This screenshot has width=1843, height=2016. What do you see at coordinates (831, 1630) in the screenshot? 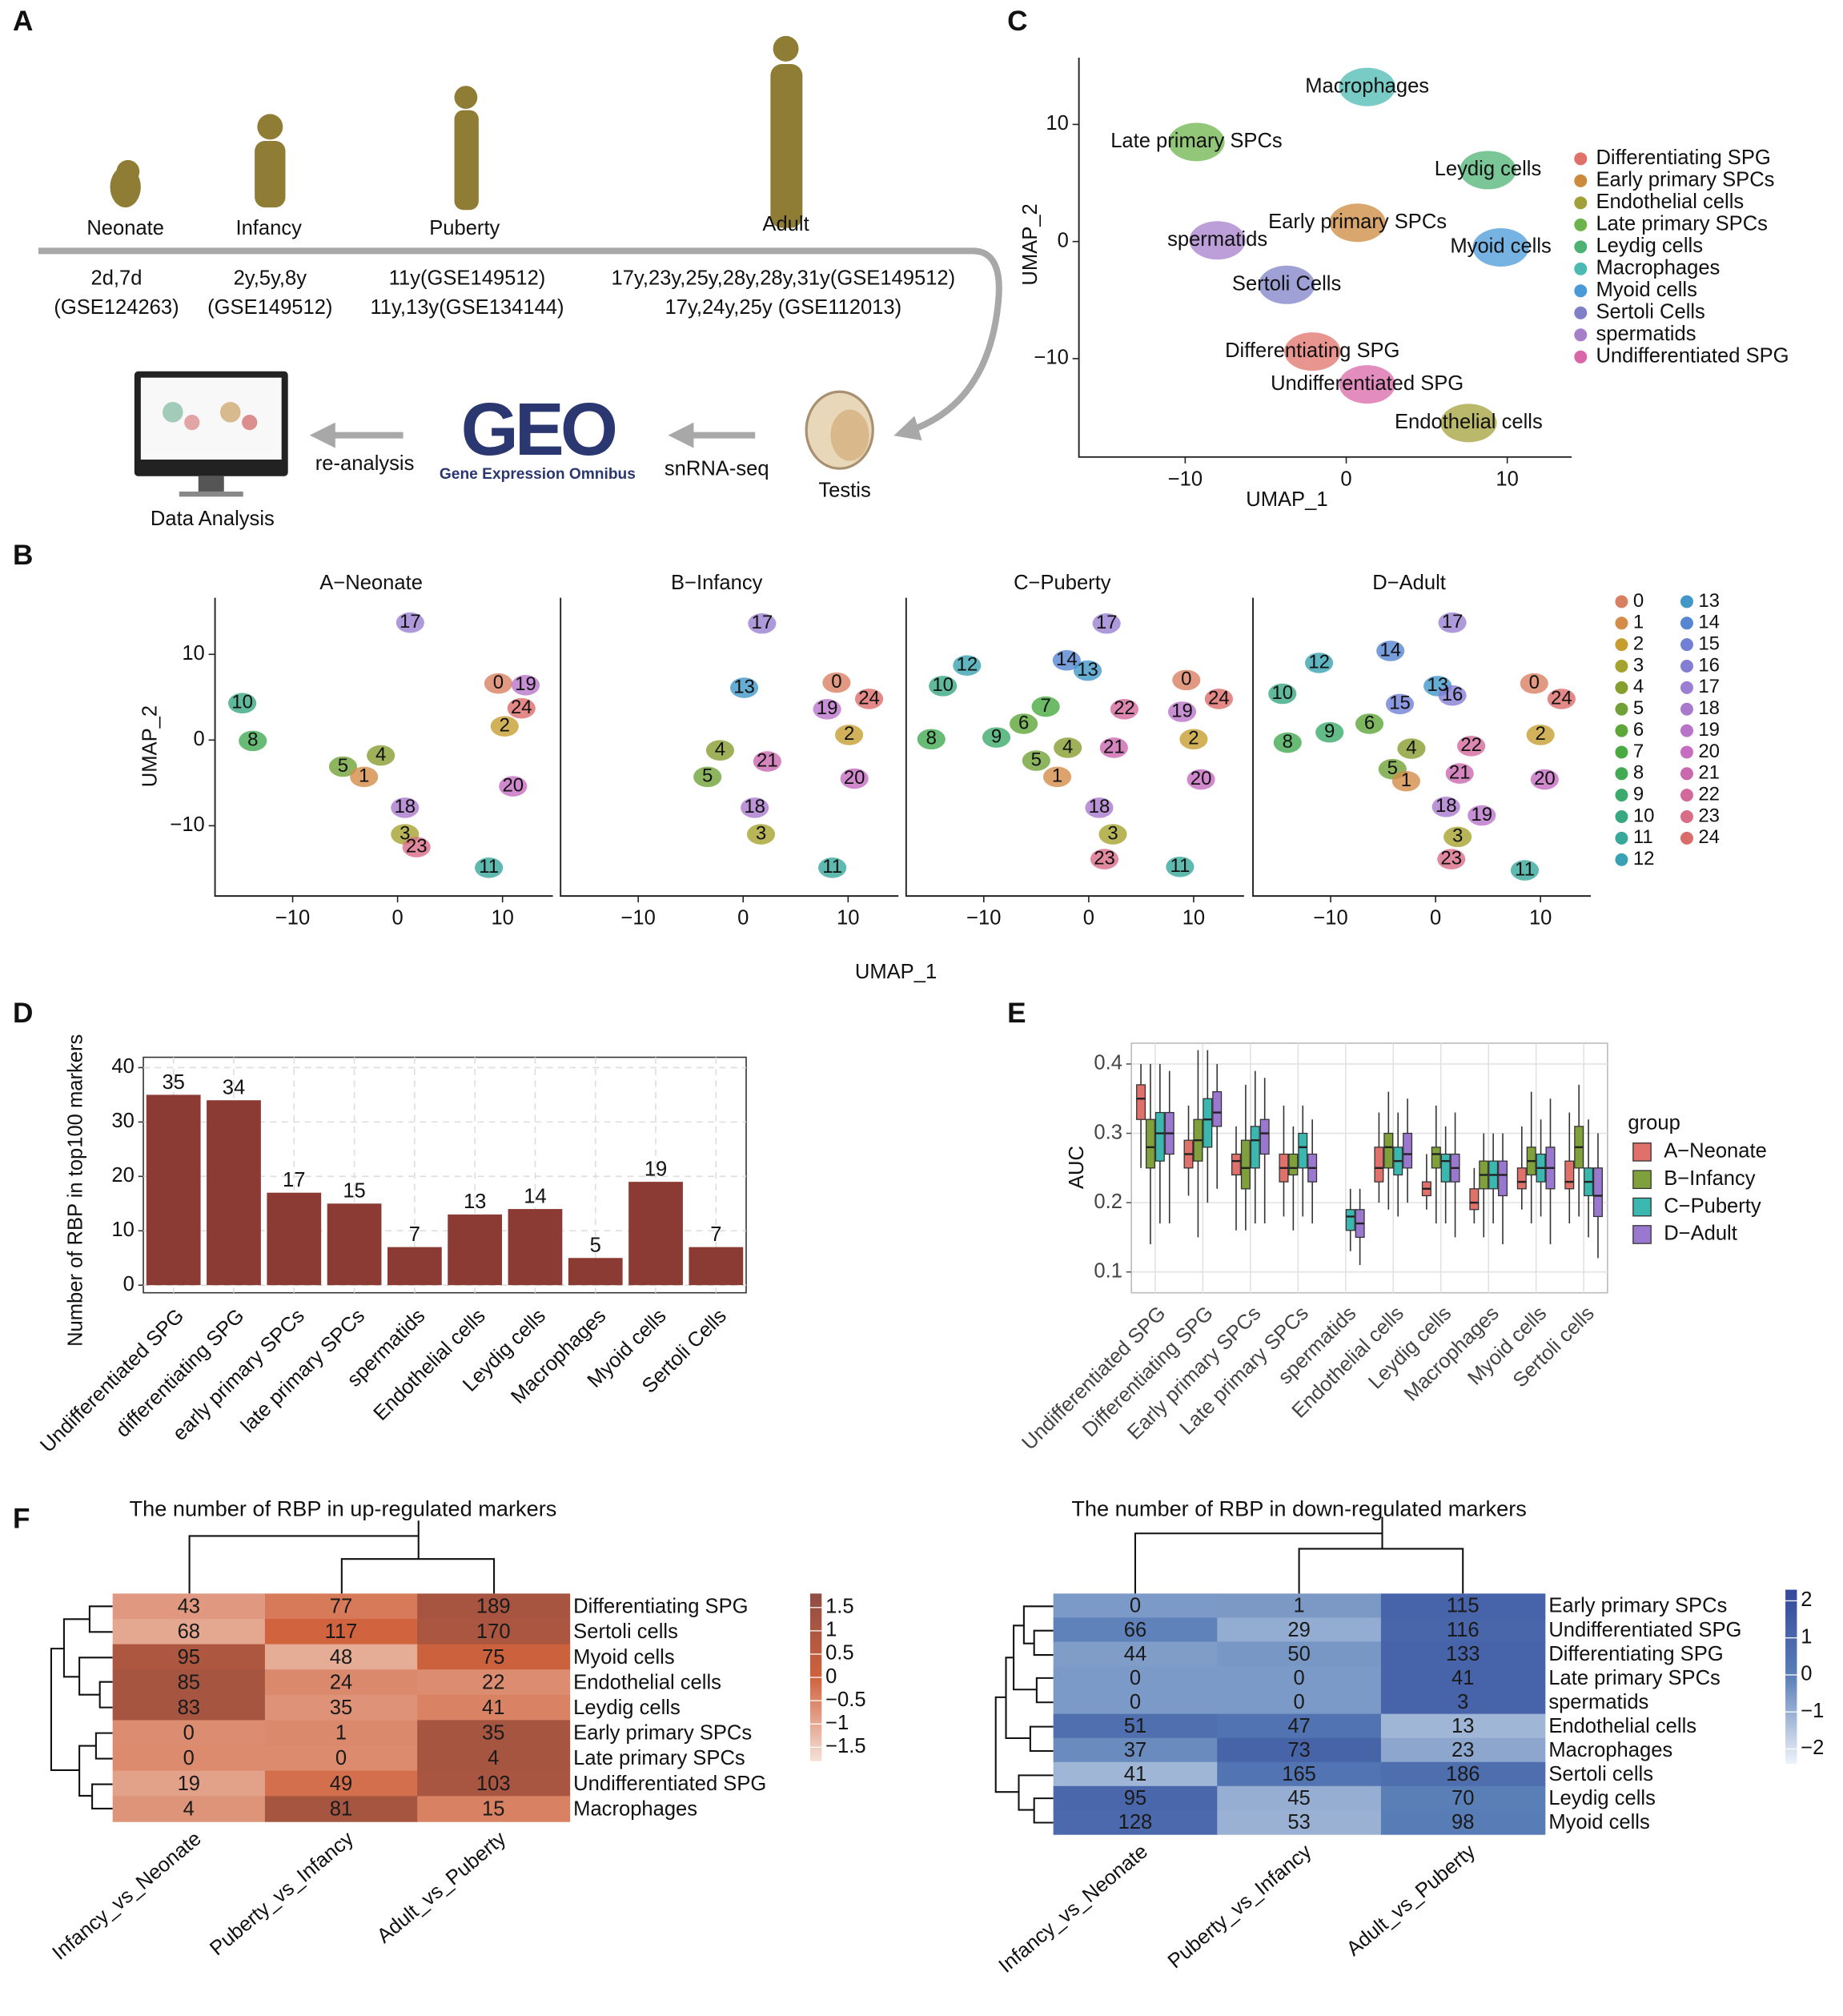
I see `colorbar-label: 1` at bounding box center [831, 1630].